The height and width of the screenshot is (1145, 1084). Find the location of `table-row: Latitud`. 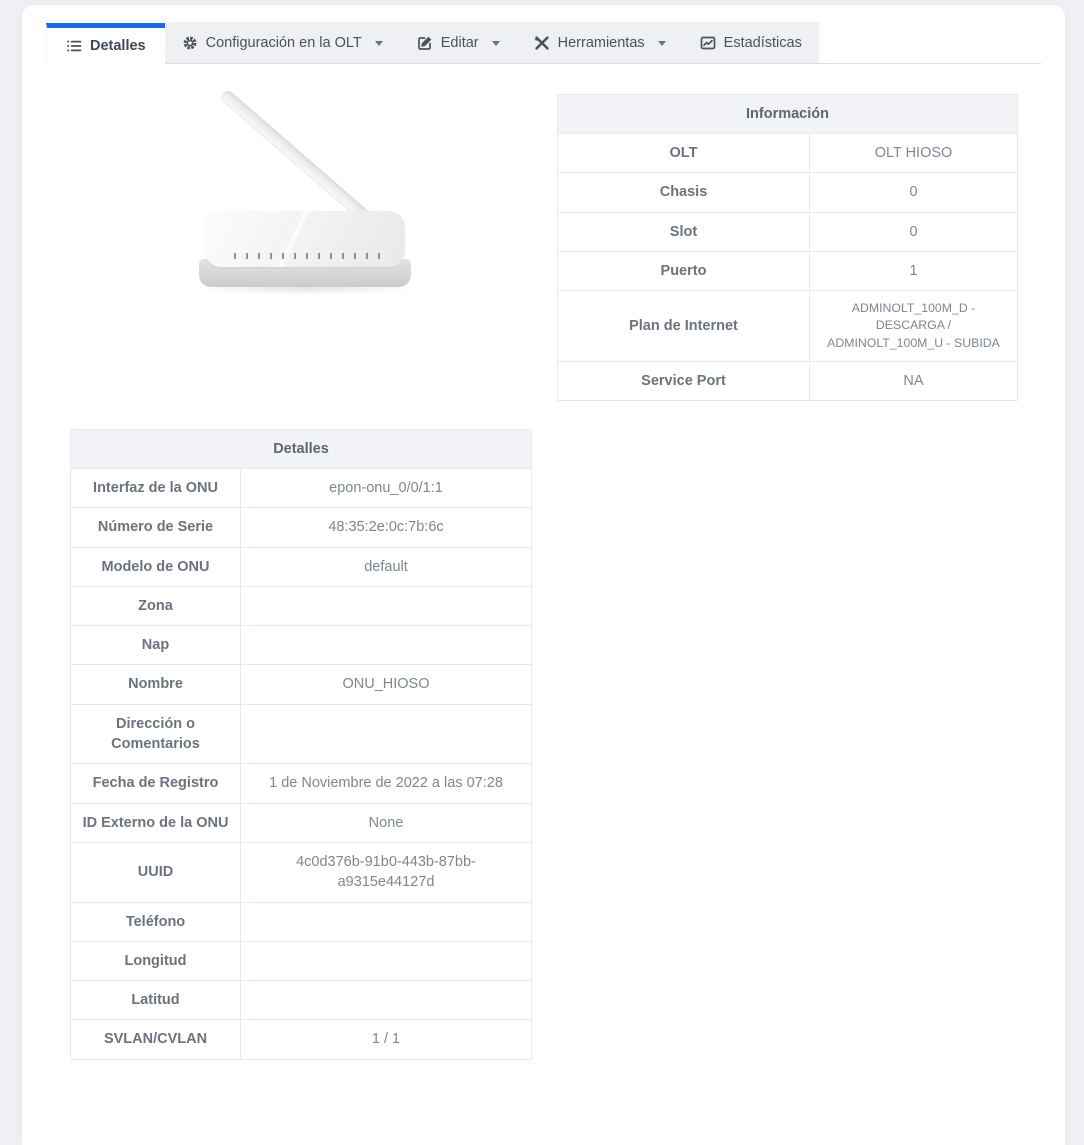

table-row: Latitud is located at coordinates (301, 1000).